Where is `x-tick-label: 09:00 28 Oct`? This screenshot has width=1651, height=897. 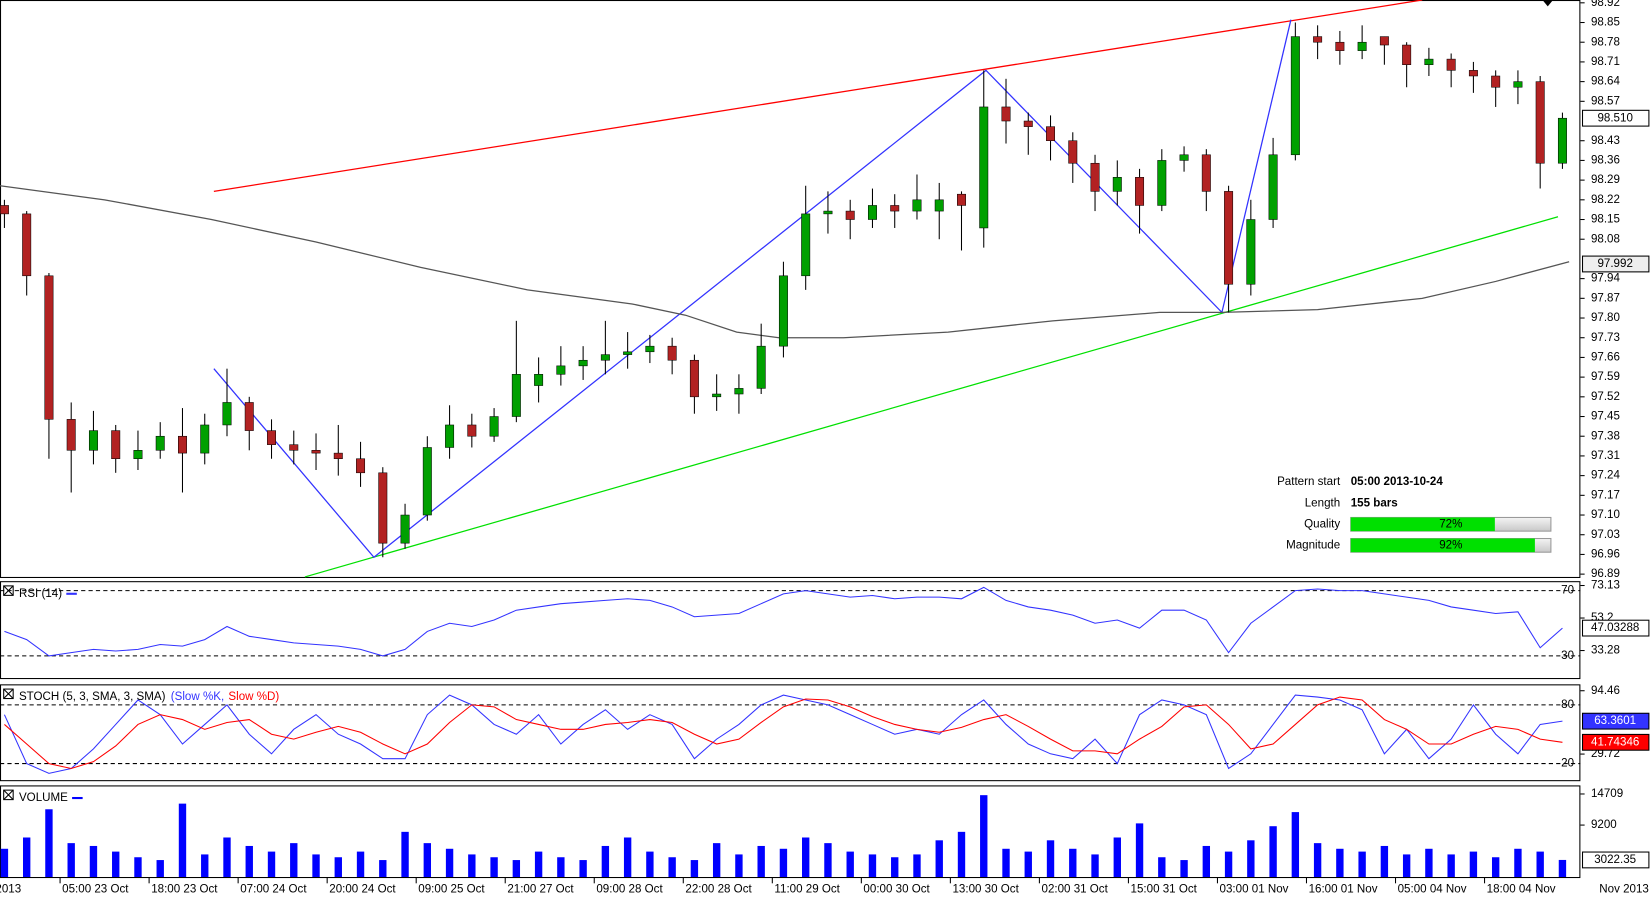 x-tick-label: 09:00 28 Oct is located at coordinates (629, 890).